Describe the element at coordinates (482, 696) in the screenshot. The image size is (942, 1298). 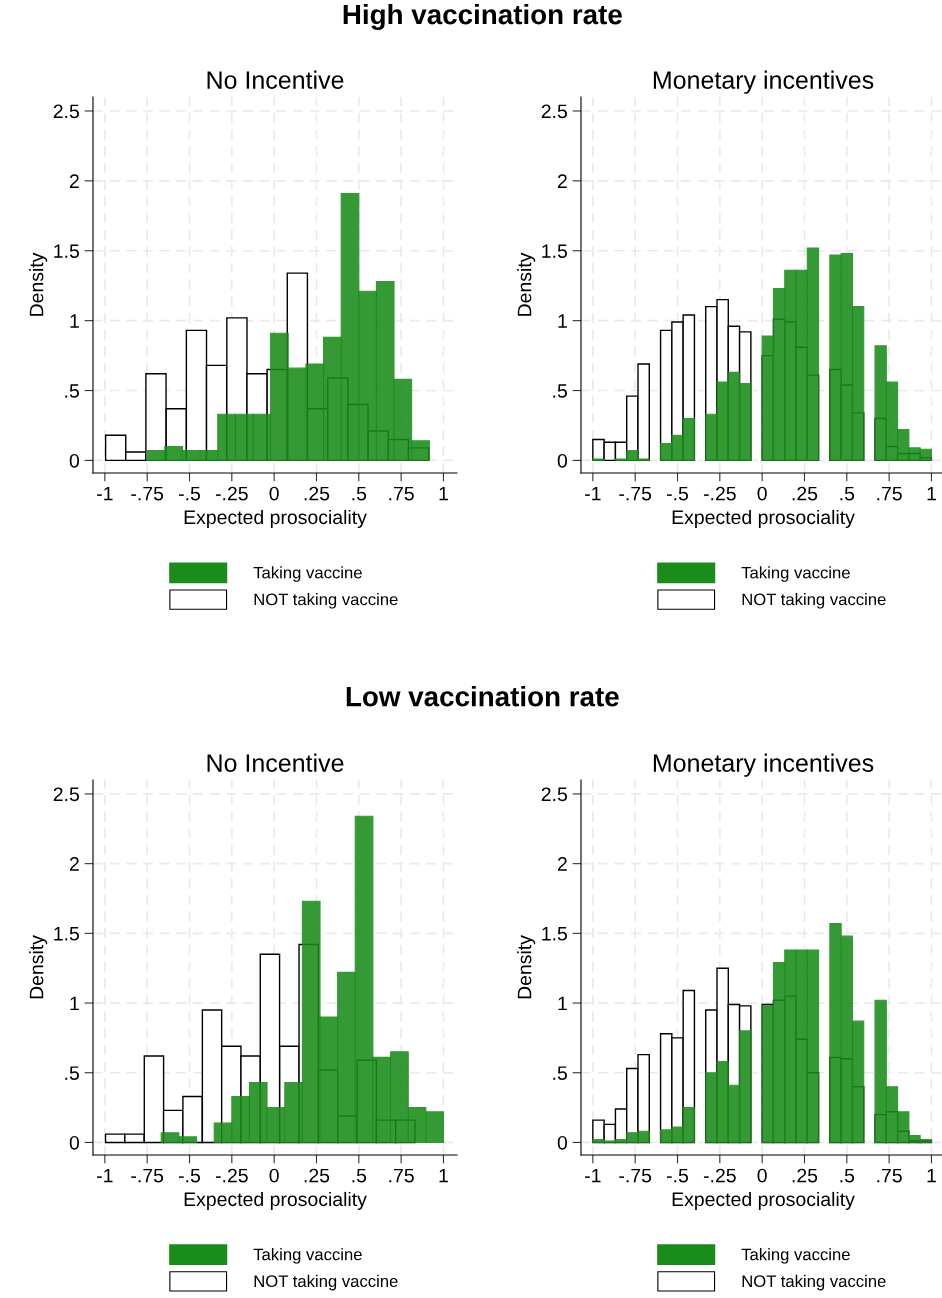
I see `text: Low vaccination rate` at that location.